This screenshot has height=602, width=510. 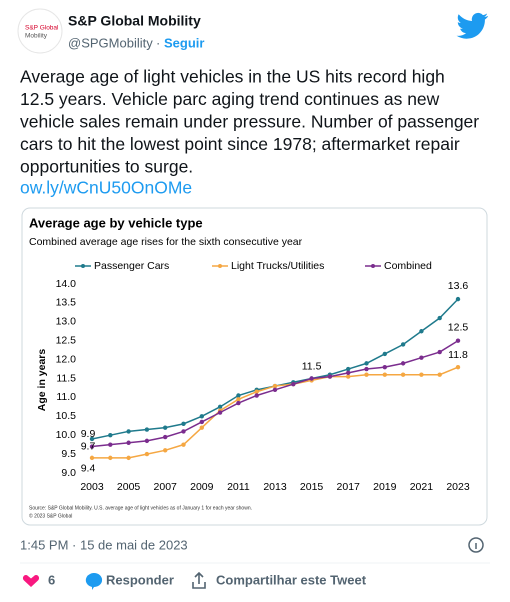 I want to click on like-icon, so click(x=31, y=581).